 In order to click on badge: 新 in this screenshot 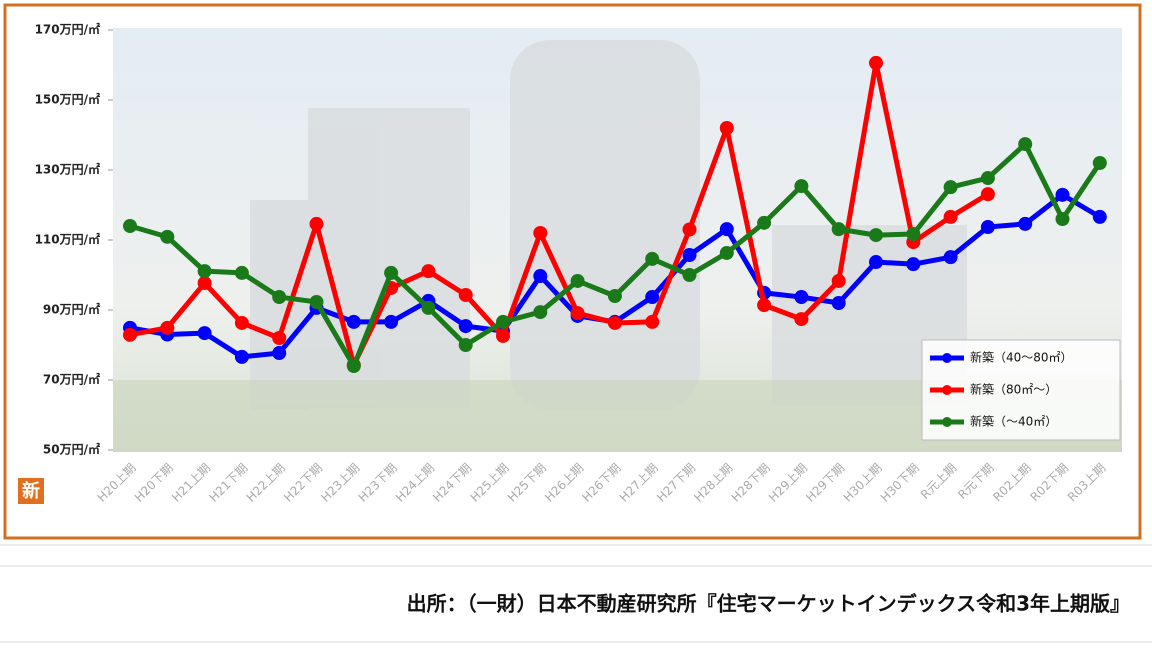, I will do `click(31, 491)`.